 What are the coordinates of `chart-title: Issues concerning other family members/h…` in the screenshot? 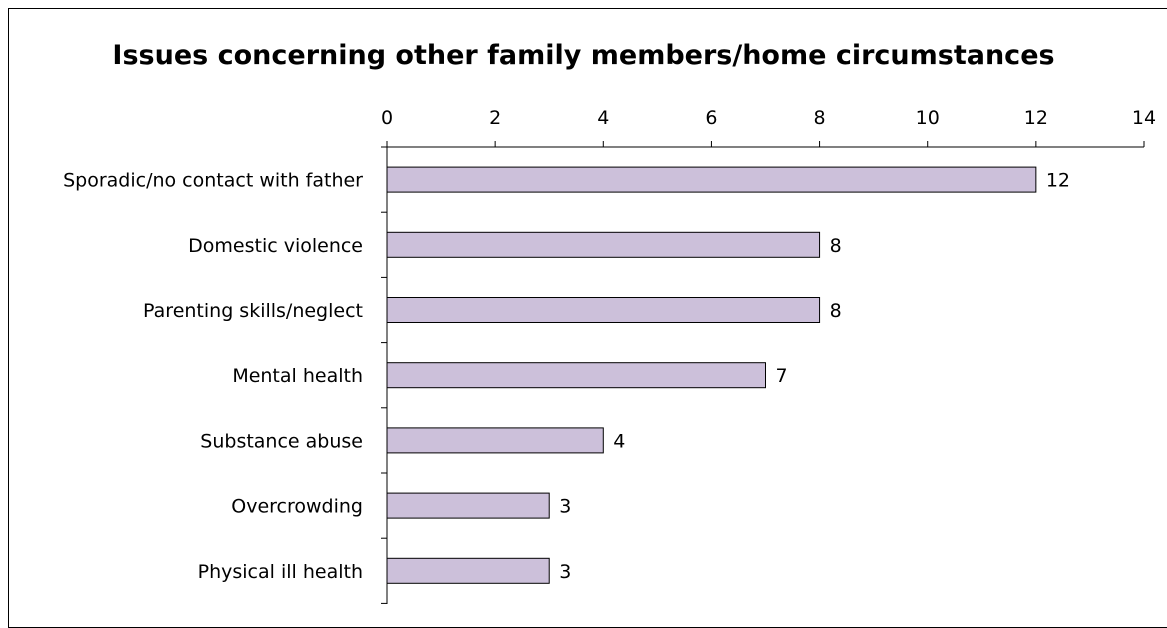 It's located at (583, 55).